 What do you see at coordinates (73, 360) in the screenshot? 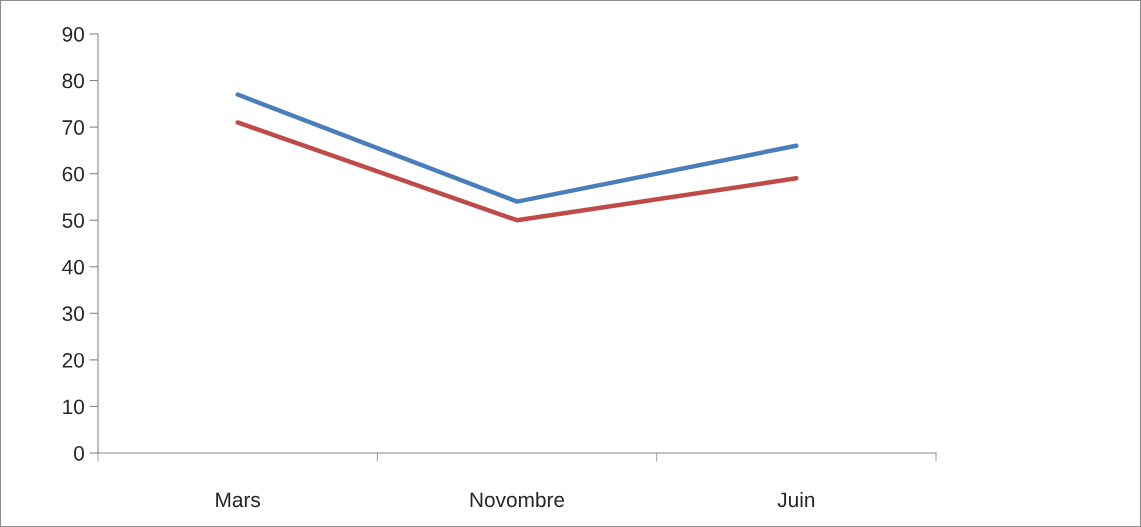
I see `y-tick-label: 20` at bounding box center [73, 360].